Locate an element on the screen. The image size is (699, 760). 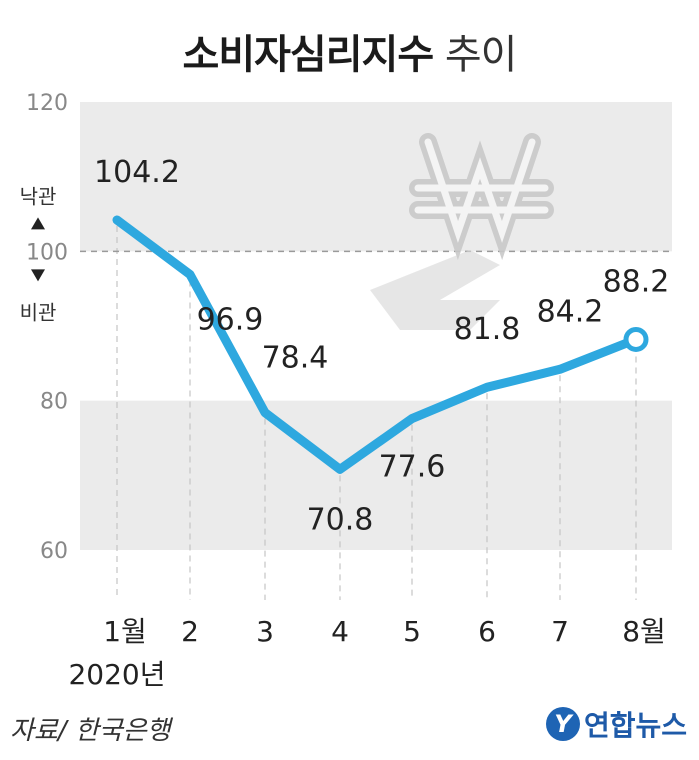
x-tick-6: 7 is located at coordinates (560, 631).